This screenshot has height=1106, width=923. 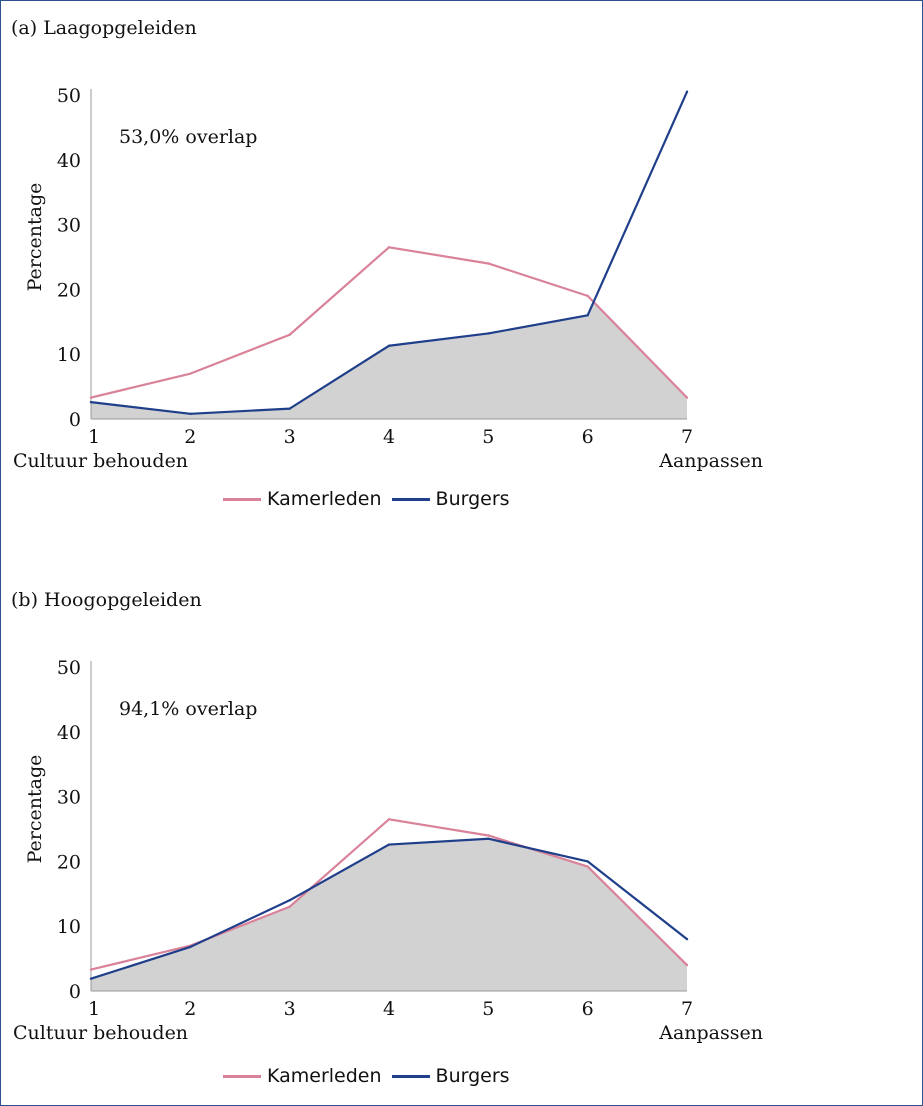 I want to click on legend-b: Kamerleden Burgers, so click(x=366, y=1076).